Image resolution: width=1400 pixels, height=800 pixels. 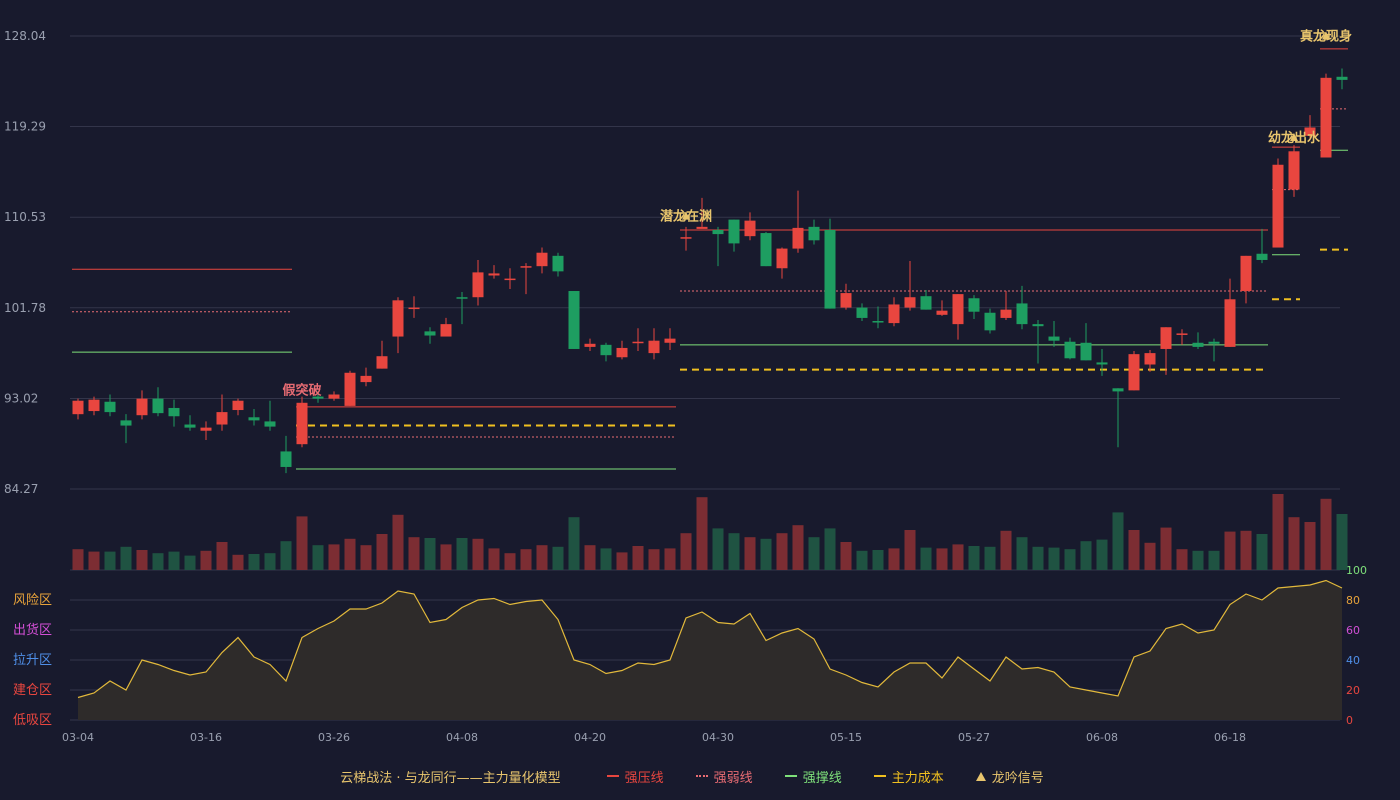 I want to click on indicator-tick-label: 60, so click(x=1353, y=630).